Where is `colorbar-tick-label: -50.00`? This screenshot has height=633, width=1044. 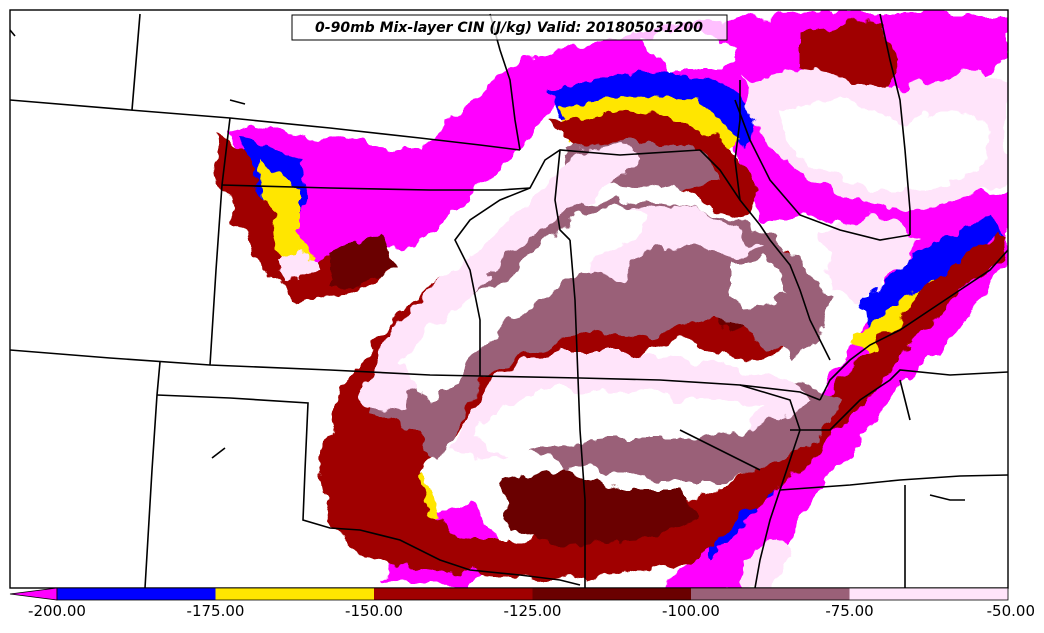
colorbar-tick-label: -50.00 is located at coordinates (1011, 611).